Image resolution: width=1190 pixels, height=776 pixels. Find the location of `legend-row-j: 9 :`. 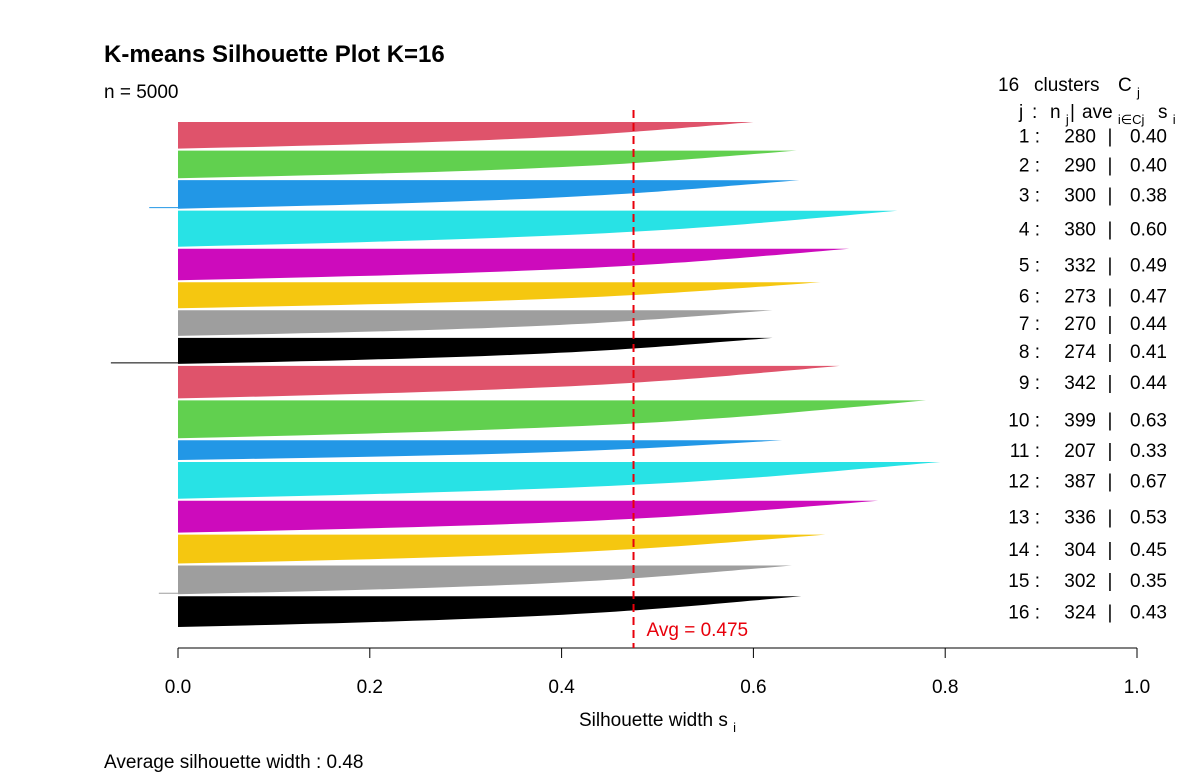

legend-row-j: 9 : is located at coordinates (1029, 383).